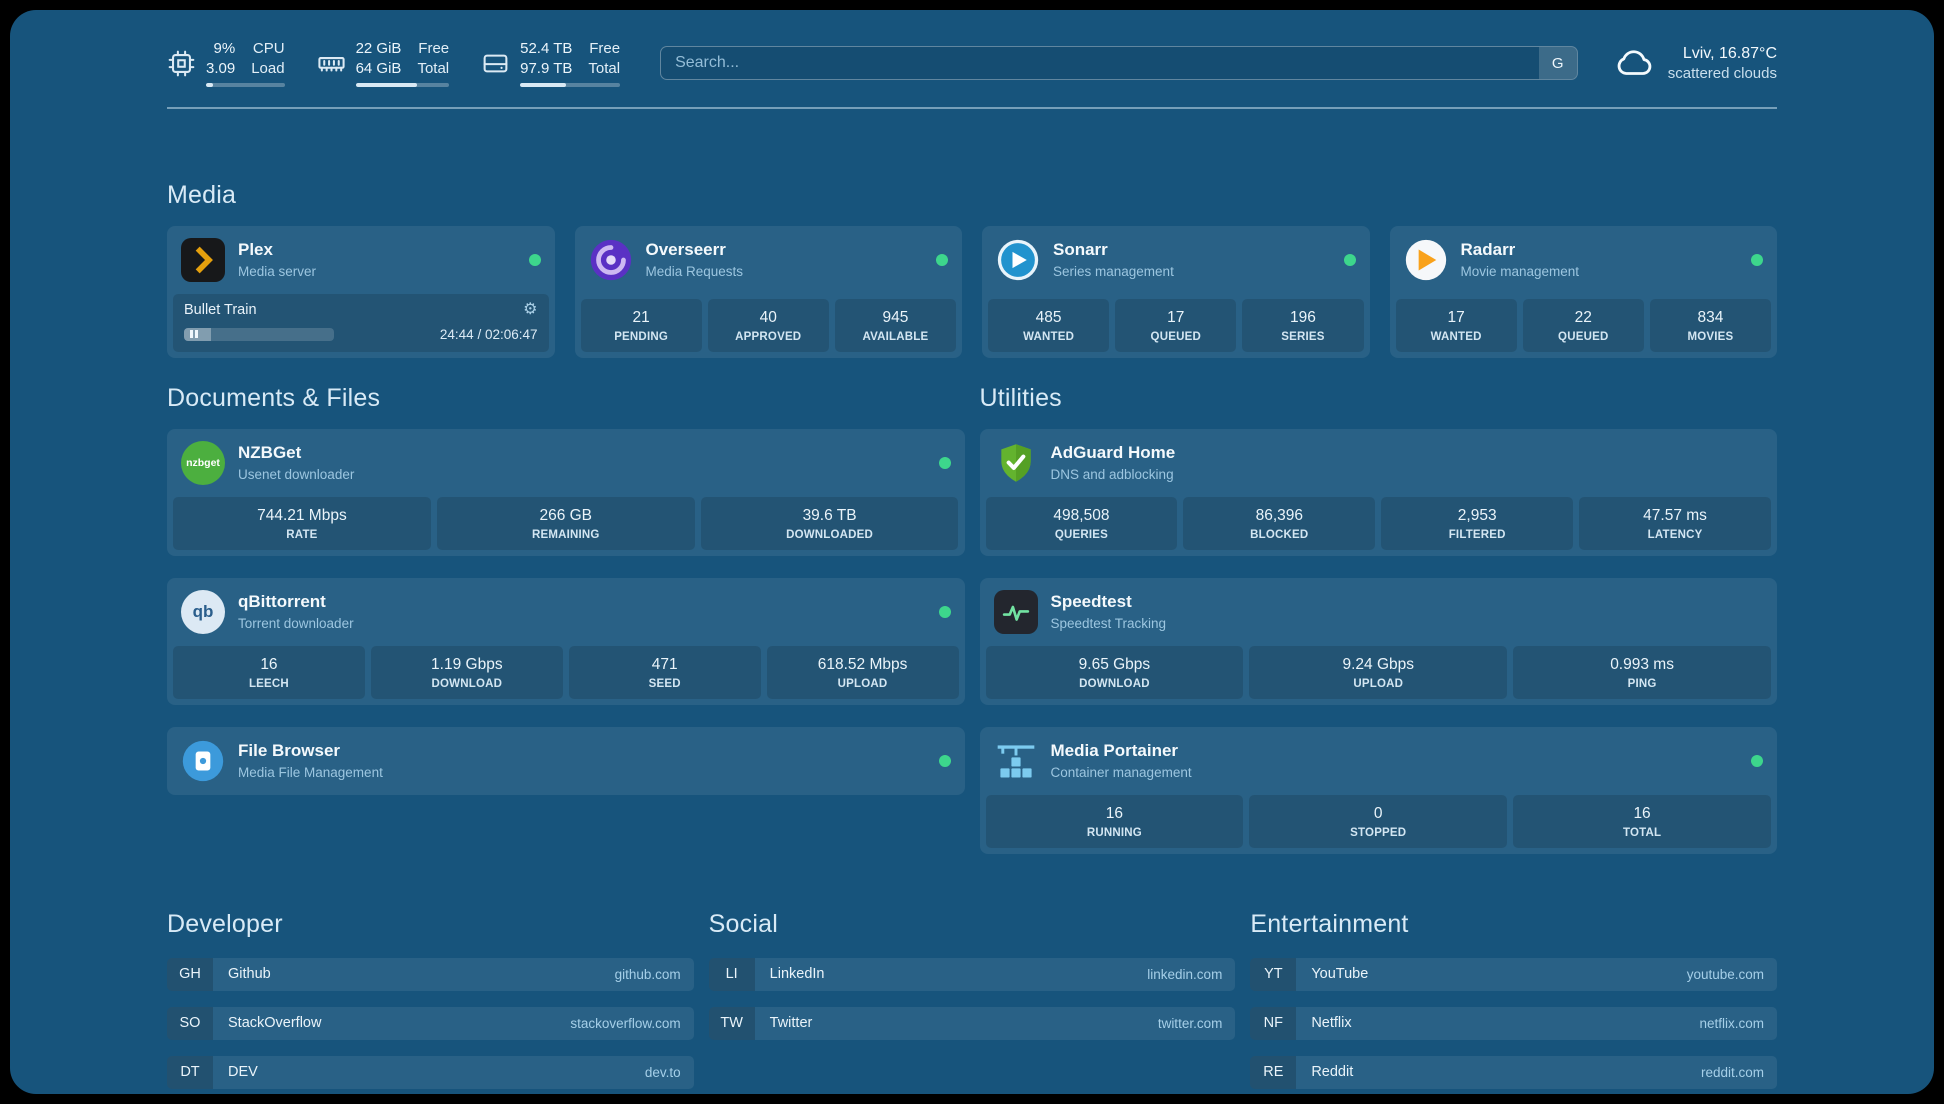 This screenshot has height=1104, width=1944. What do you see at coordinates (1513, 1023) in the screenshot?
I see `bookmark-netflix: NF Netflix netflix.com` at bounding box center [1513, 1023].